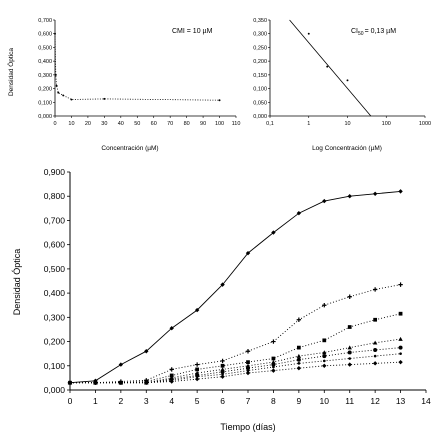 This screenshot has width=446, height=437. Describe the element at coordinates (55, 269) in the screenshot. I see `growth-y-tick-label: 0,500` at that location.